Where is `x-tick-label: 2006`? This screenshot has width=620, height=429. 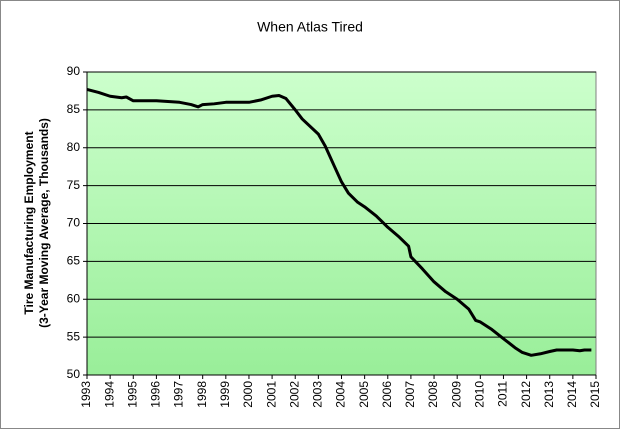 x-tick-label: 2006 is located at coordinates (387, 394).